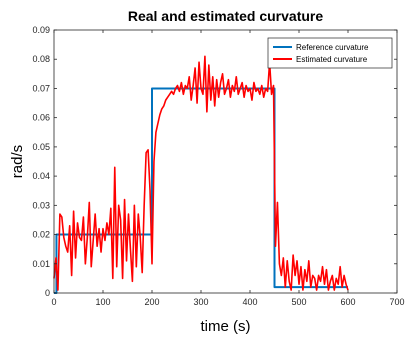 The height and width of the screenshot is (339, 409). What do you see at coordinates (41, 235) in the screenshot?
I see `y-tick-label: 0.02` at bounding box center [41, 235].